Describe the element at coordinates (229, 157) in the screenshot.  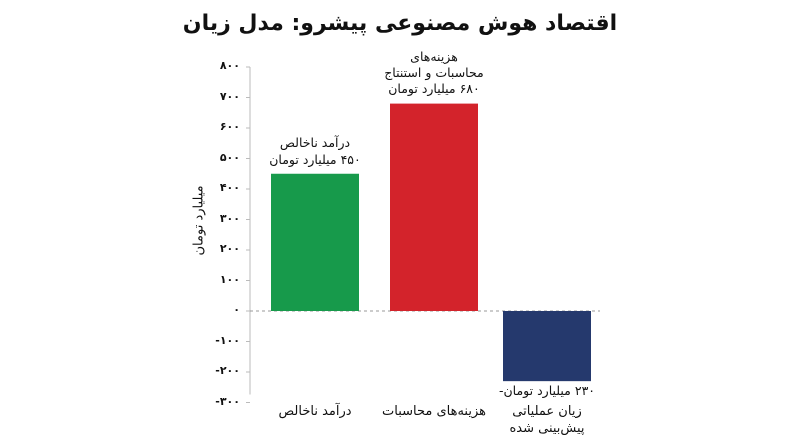
I see `y-tick-label: ۵۰۰` at that location.